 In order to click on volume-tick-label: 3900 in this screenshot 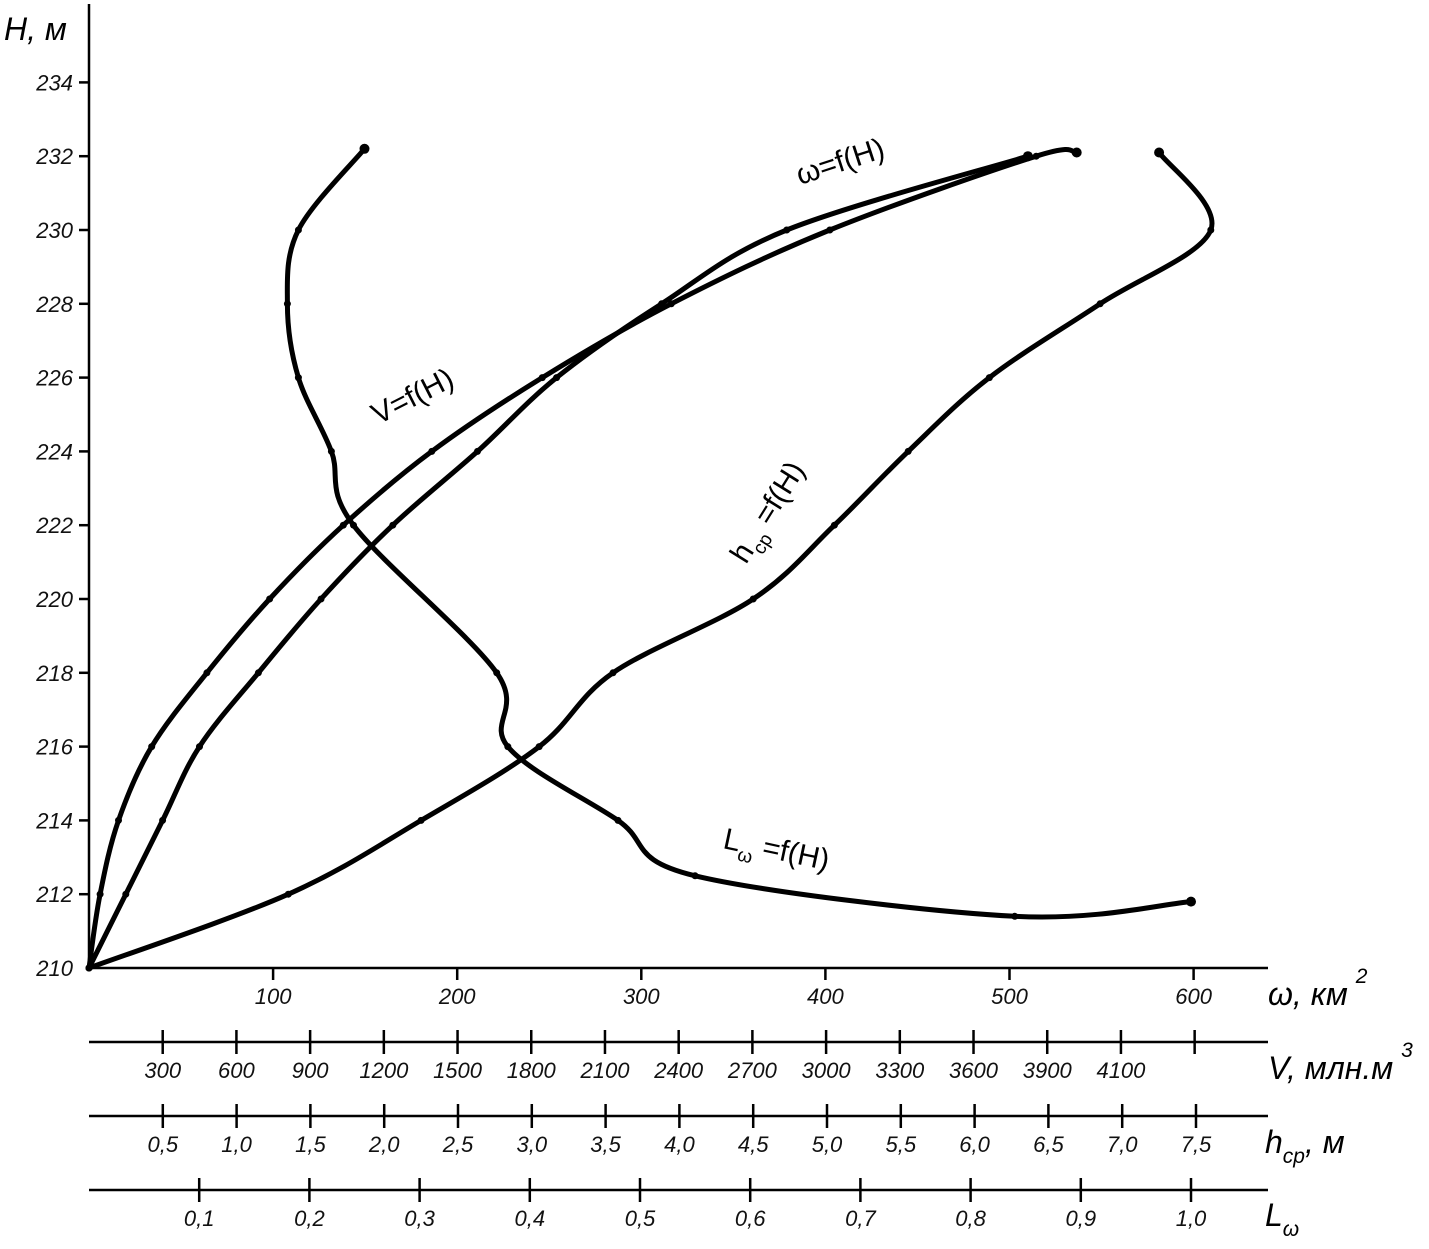, I will do `click(1048, 1070)`.